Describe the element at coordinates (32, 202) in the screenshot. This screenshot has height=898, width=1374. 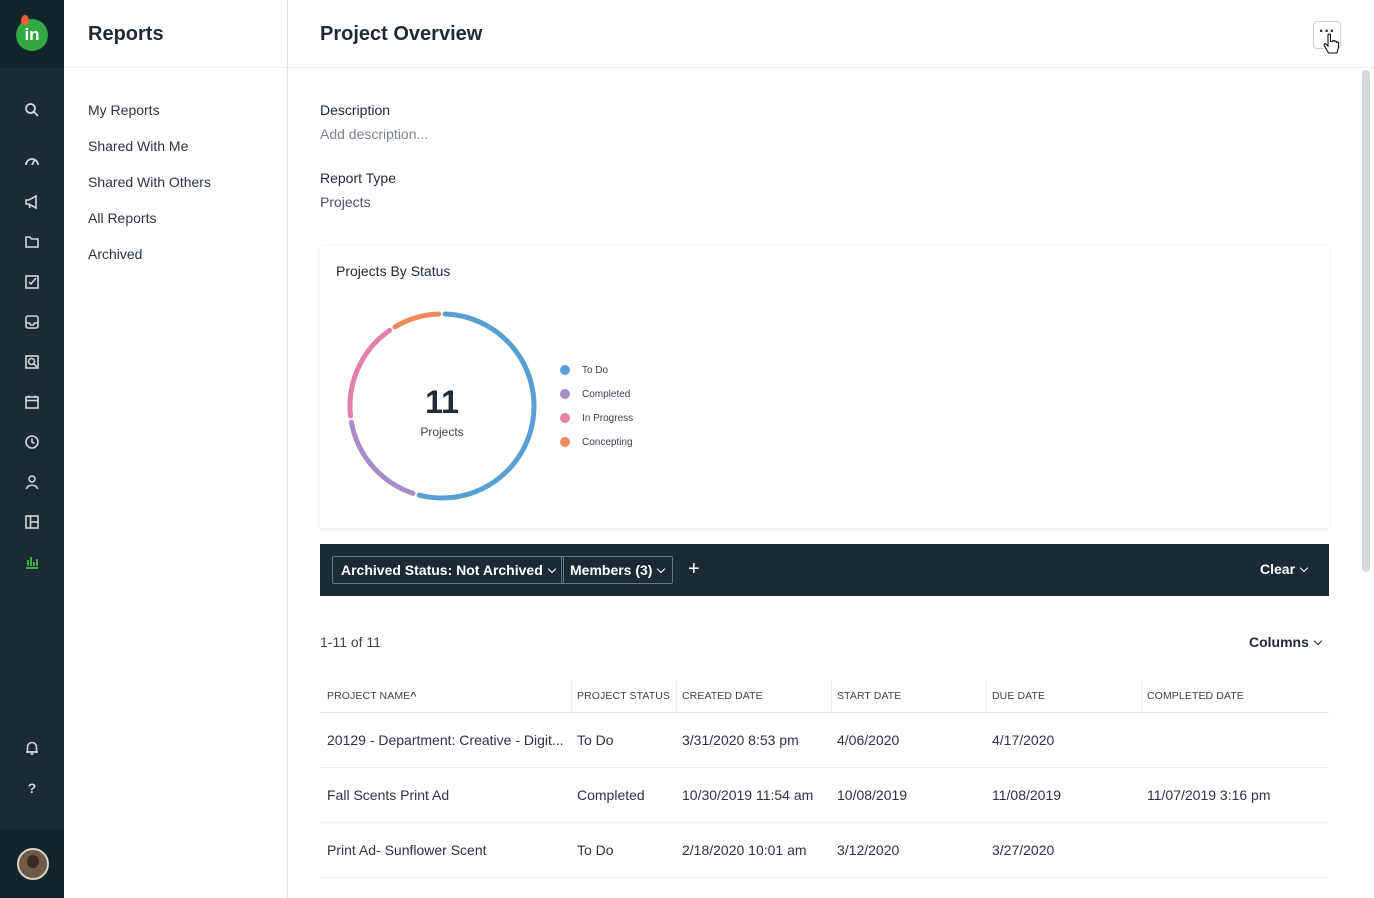
I see `megaphone-icon` at that location.